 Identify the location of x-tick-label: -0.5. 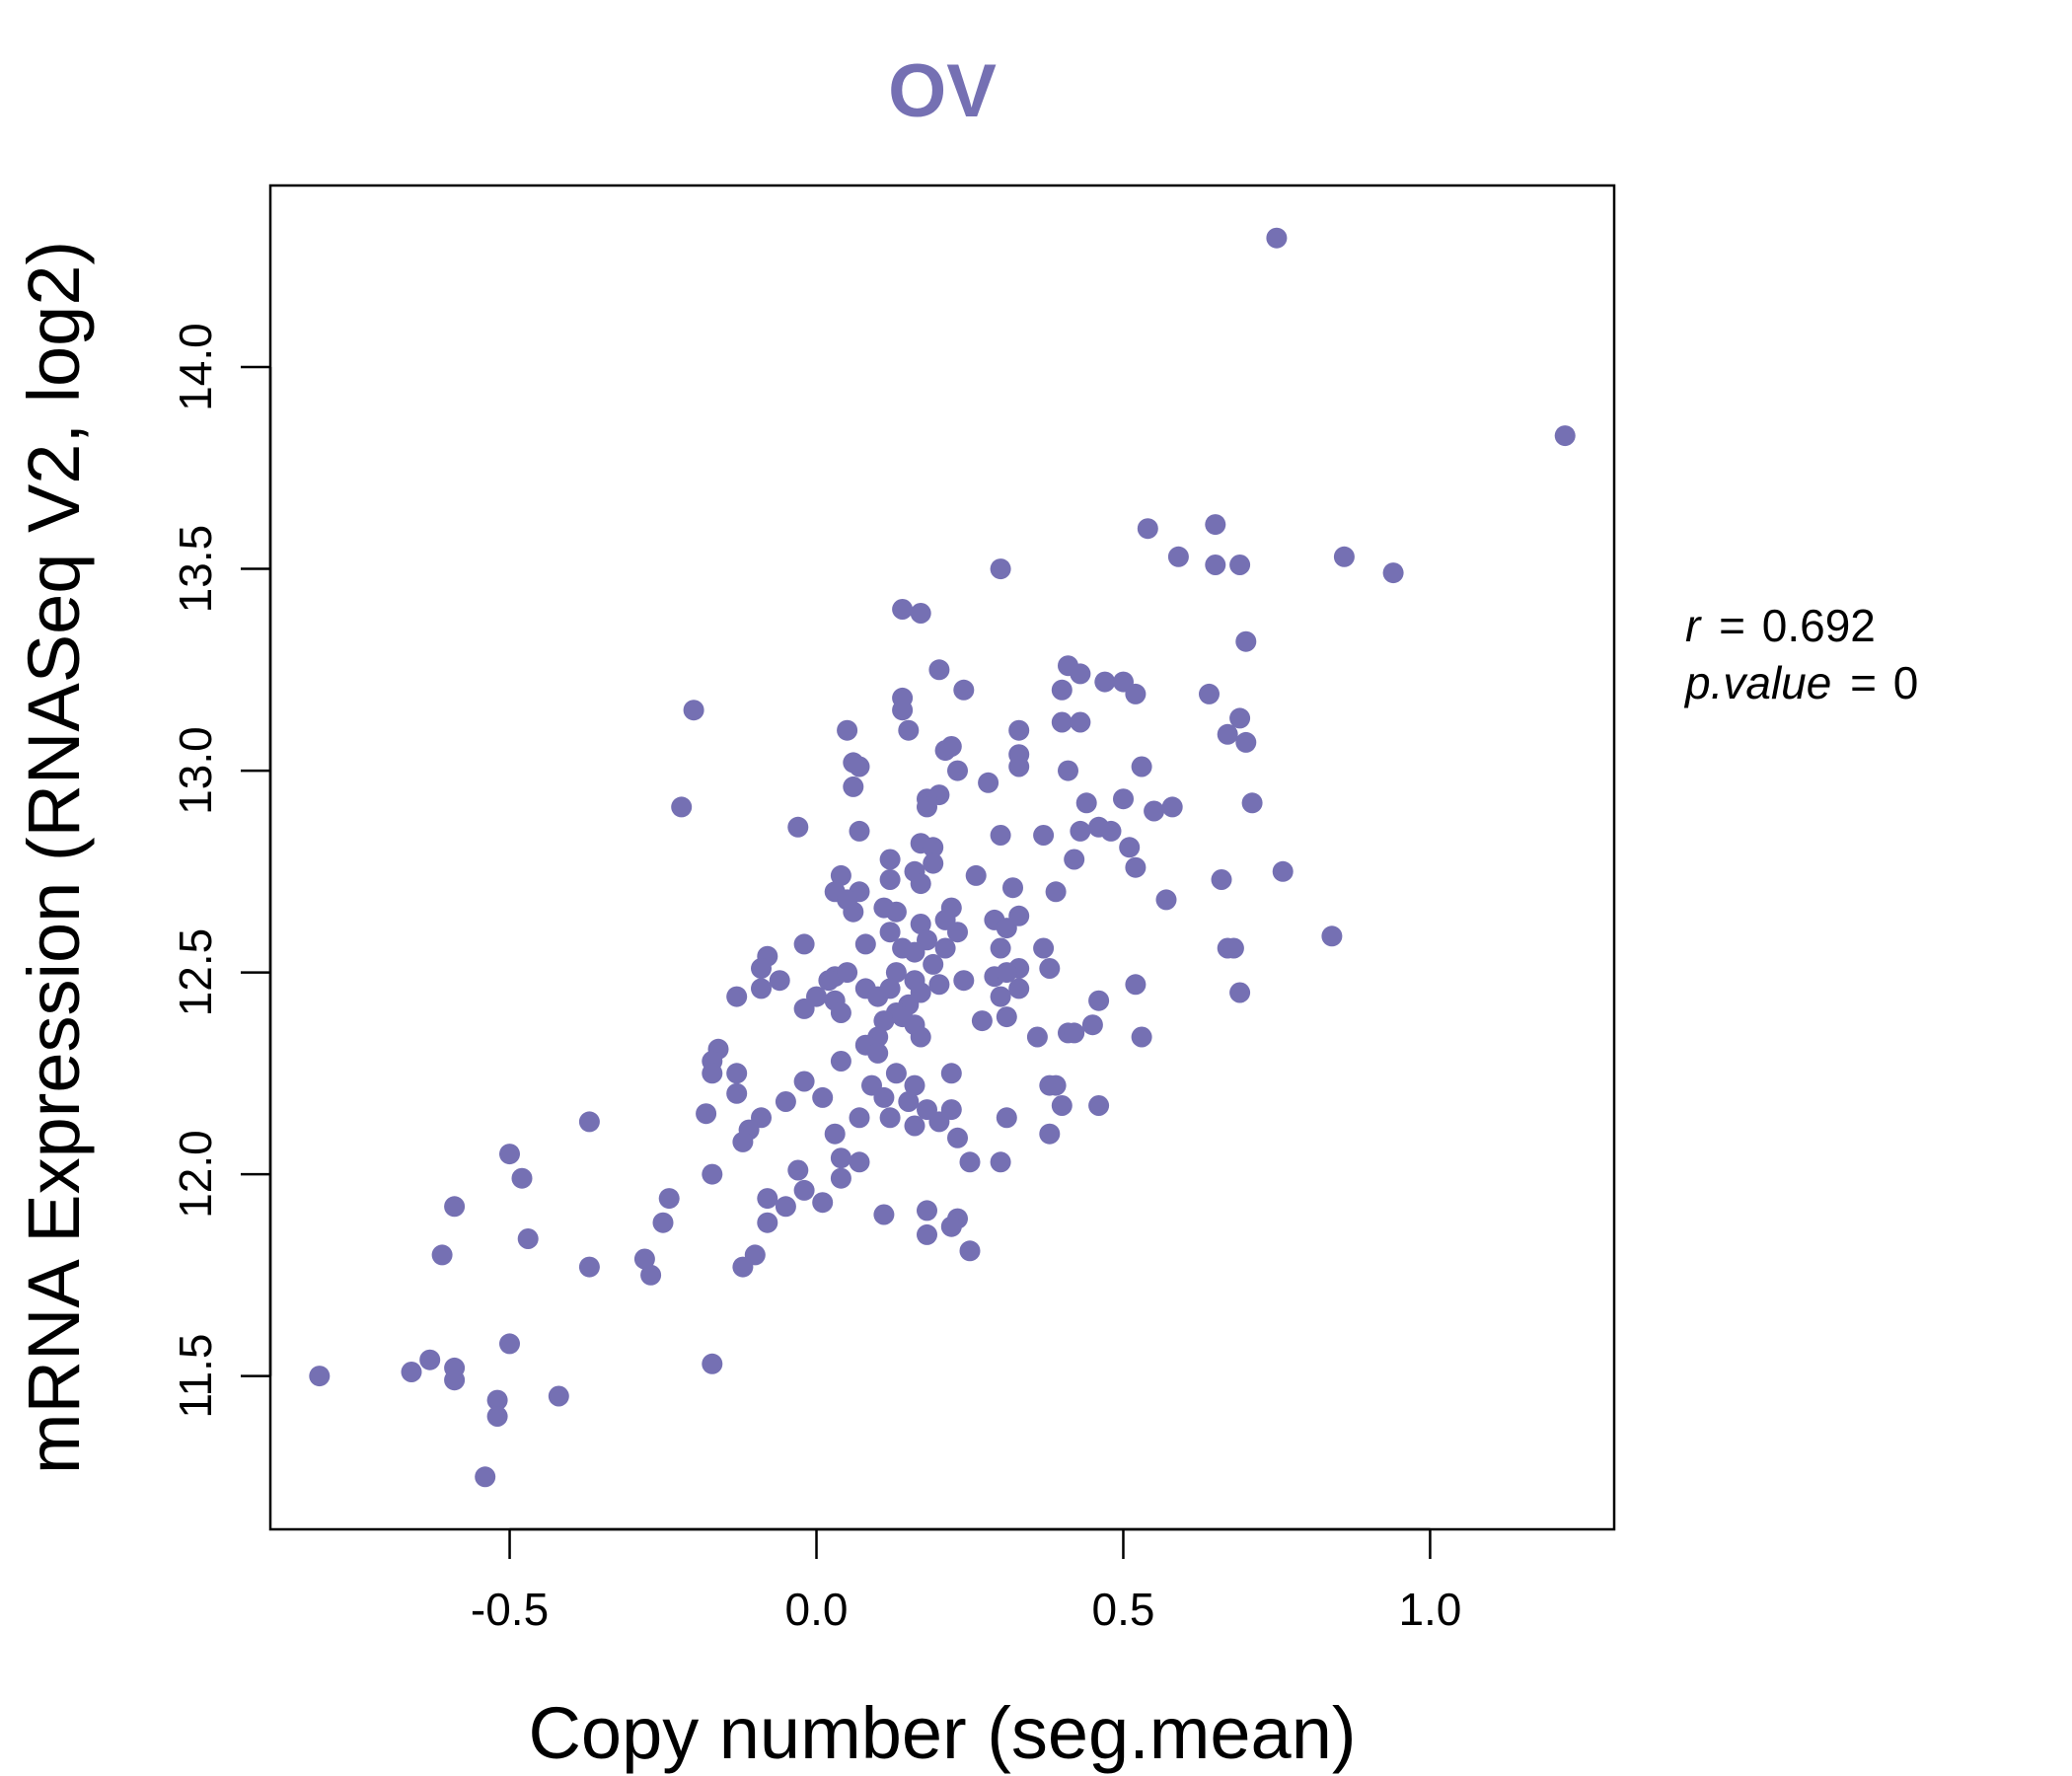
(510, 1610).